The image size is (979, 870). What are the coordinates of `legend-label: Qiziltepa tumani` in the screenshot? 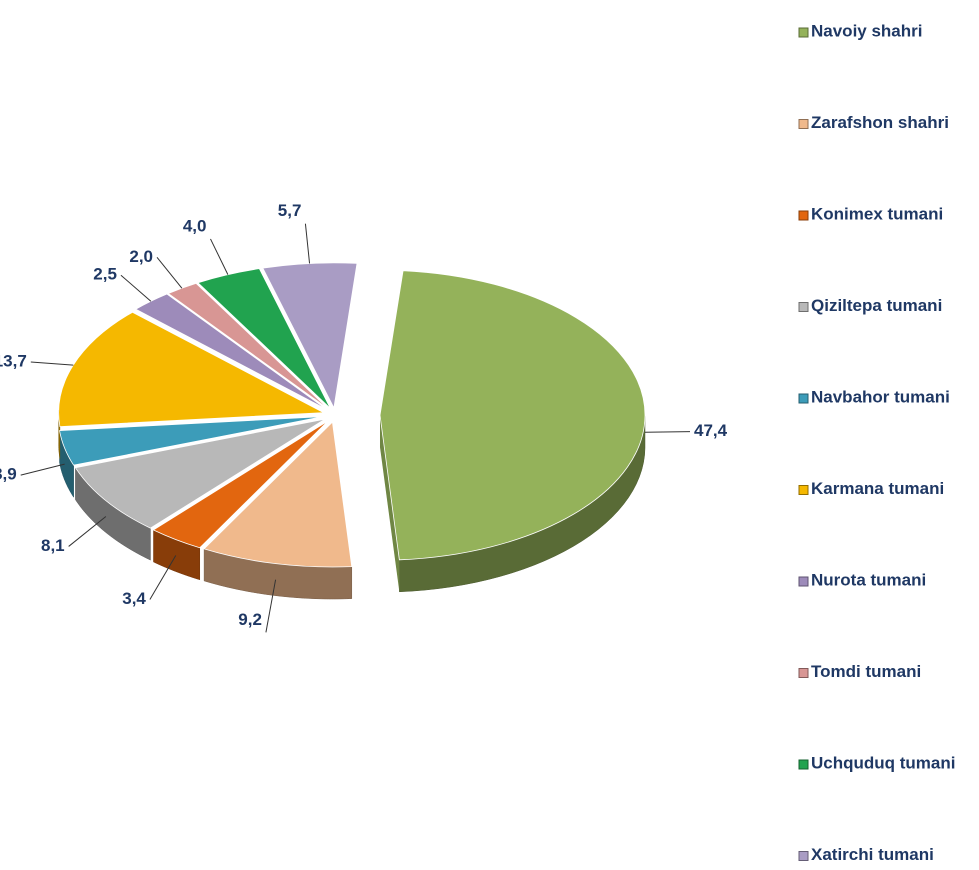 It's located at (876, 305).